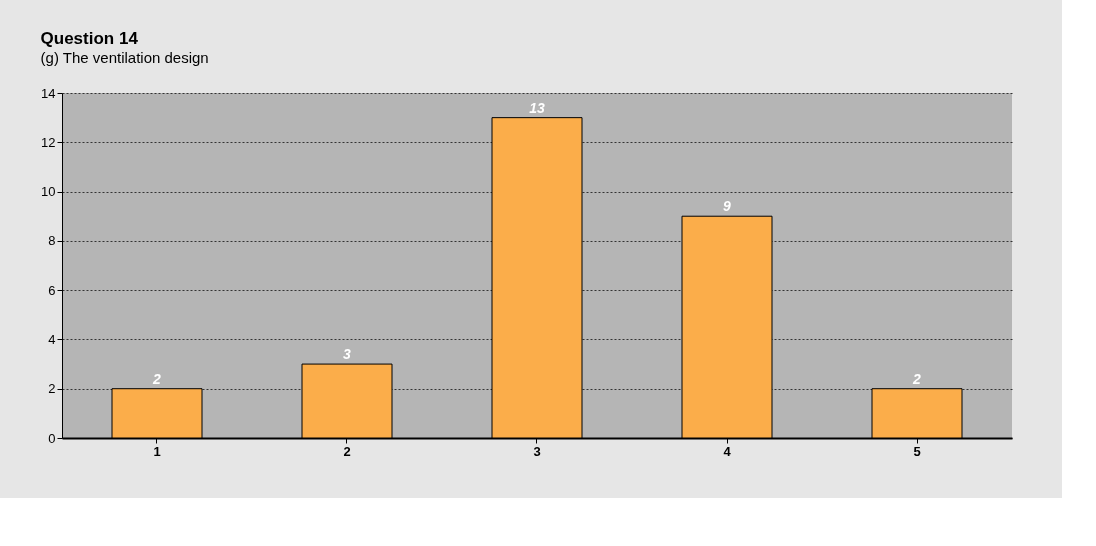  What do you see at coordinates (537, 107) in the screenshot?
I see `data-label: 13` at bounding box center [537, 107].